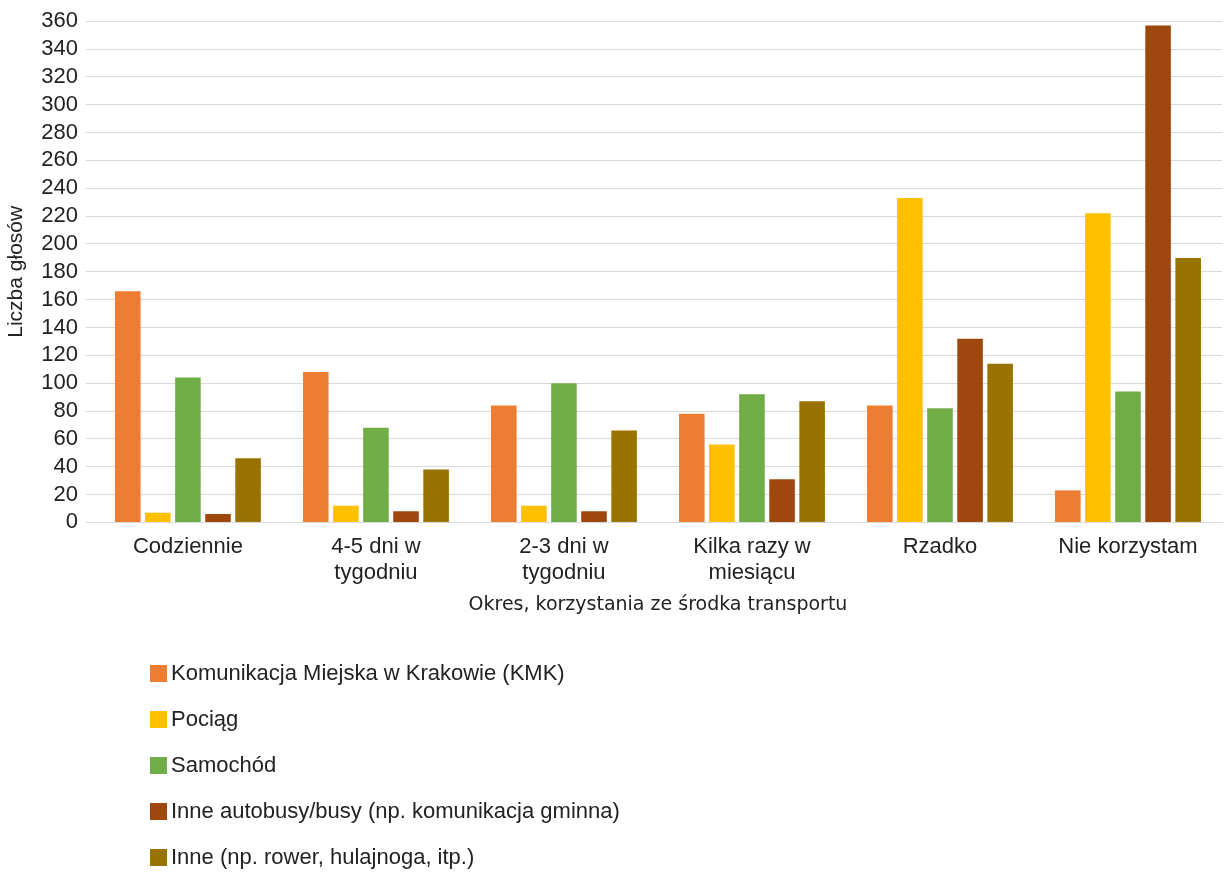 This screenshot has width=1226, height=886. What do you see at coordinates (59, 382) in the screenshot?
I see `y-tick-label: 100` at bounding box center [59, 382].